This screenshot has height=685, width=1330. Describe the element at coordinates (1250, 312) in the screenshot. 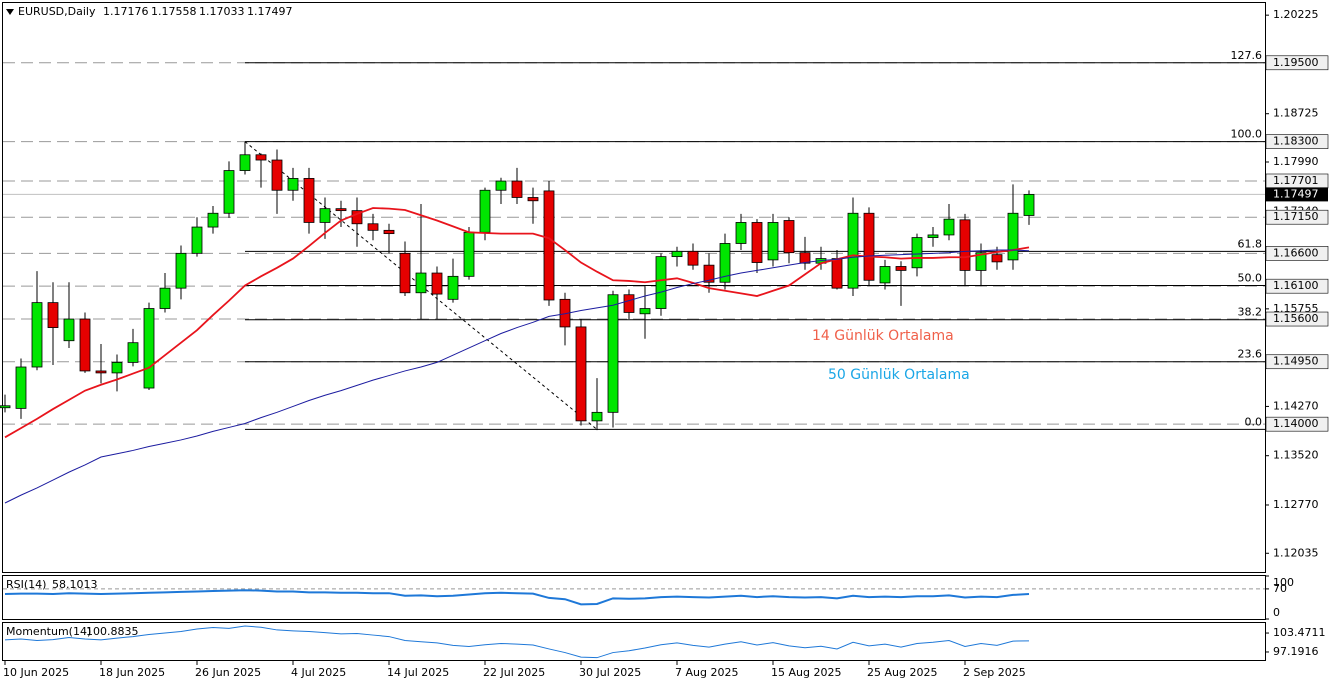

I see `fib-label: 38.2` at that location.